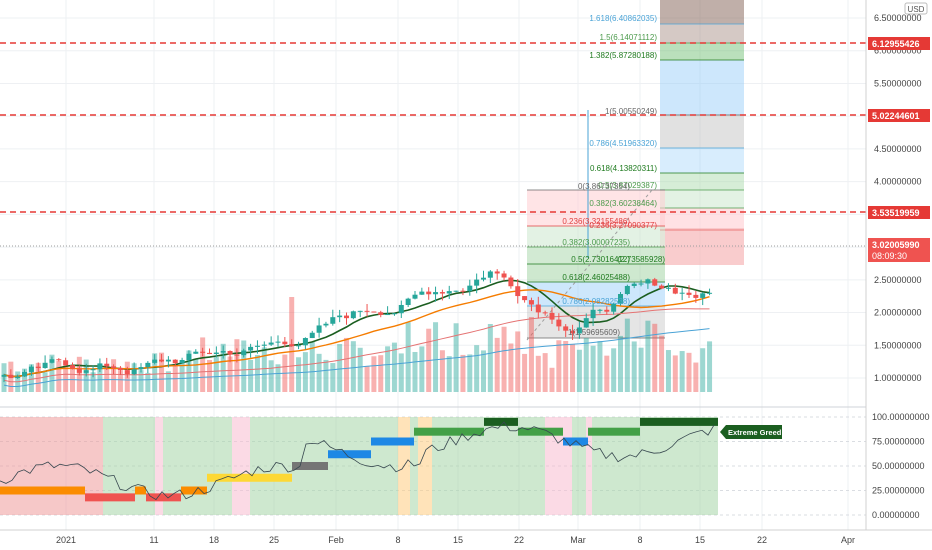 The width and height of the screenshot is (932, 550). I want to click on fib-upper-label: 0.618(4.13820311), so click(623, 168).